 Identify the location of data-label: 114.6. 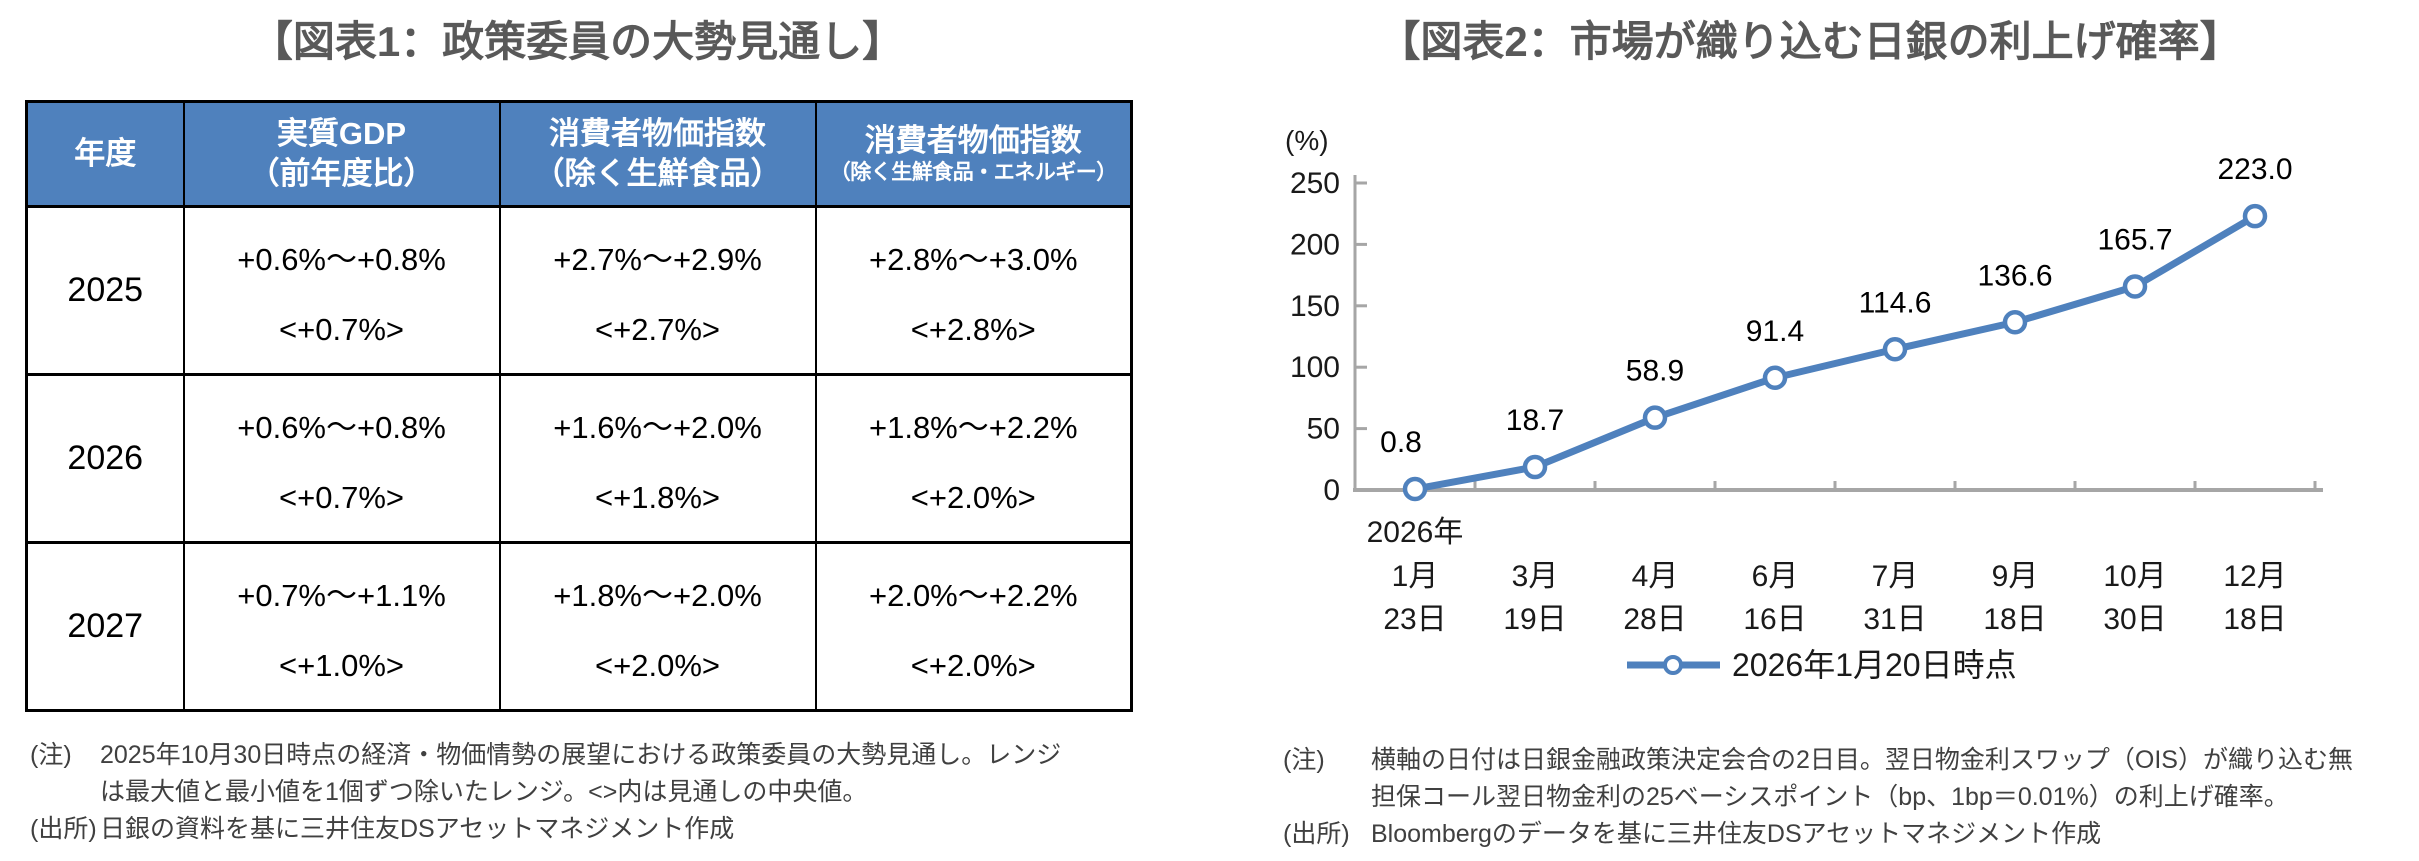
(1895, 302).